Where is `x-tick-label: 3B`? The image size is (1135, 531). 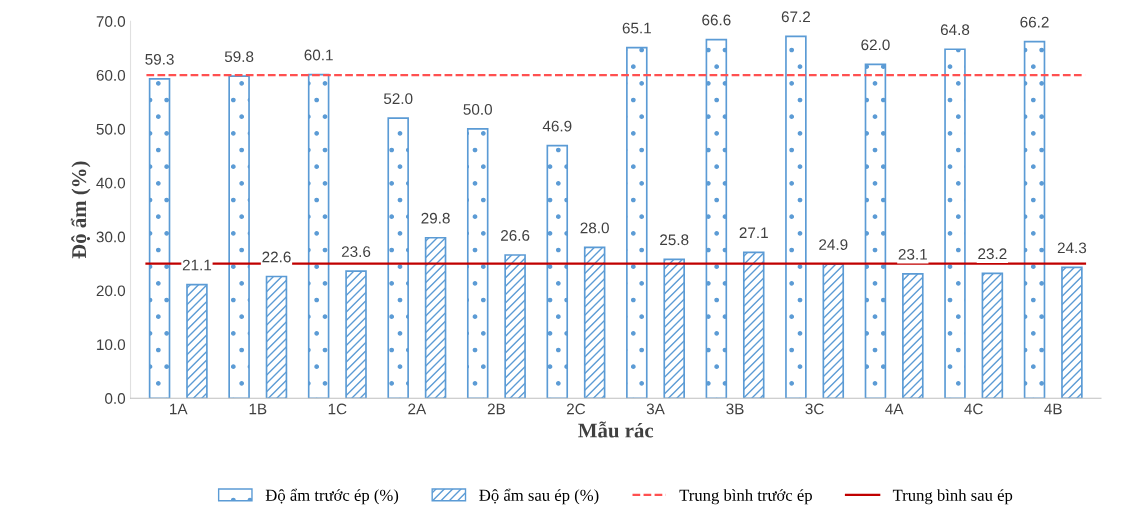 x-tick-label: 3B is located at coordinates (735, 409).